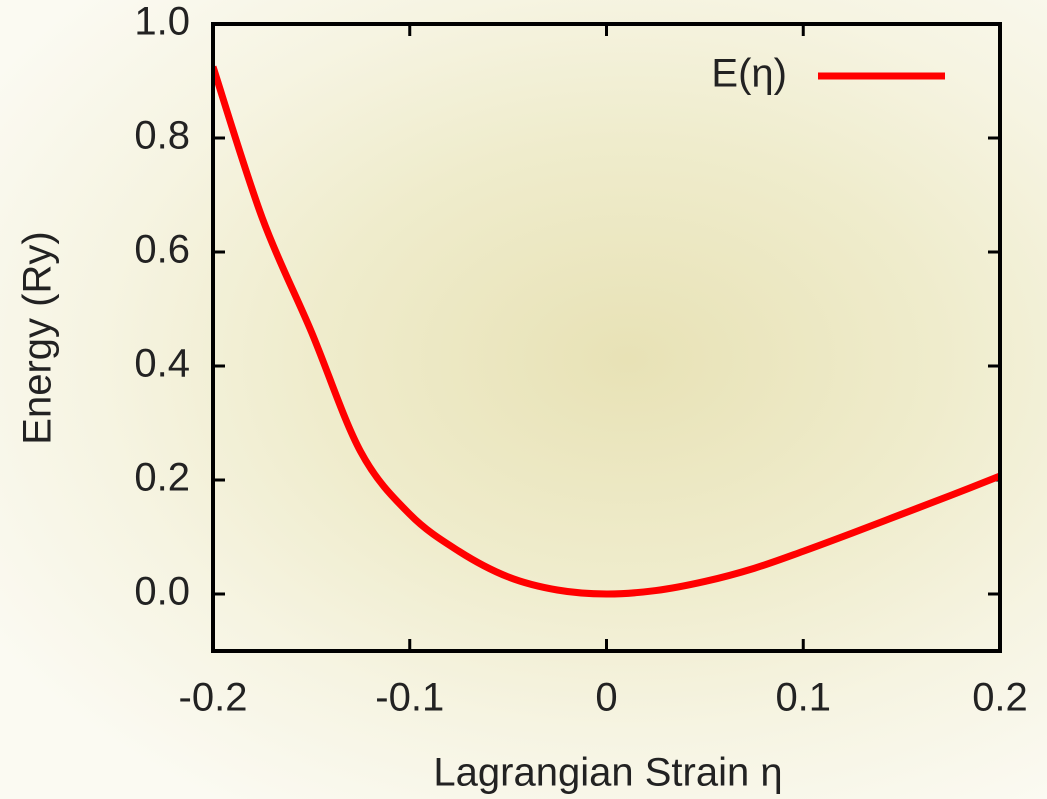 The height and width of the screenshot is (799, 1047). Describe the element at coordinates (213, 698) in the screenshot. I see `x-tick-label: -0.2` at that location.